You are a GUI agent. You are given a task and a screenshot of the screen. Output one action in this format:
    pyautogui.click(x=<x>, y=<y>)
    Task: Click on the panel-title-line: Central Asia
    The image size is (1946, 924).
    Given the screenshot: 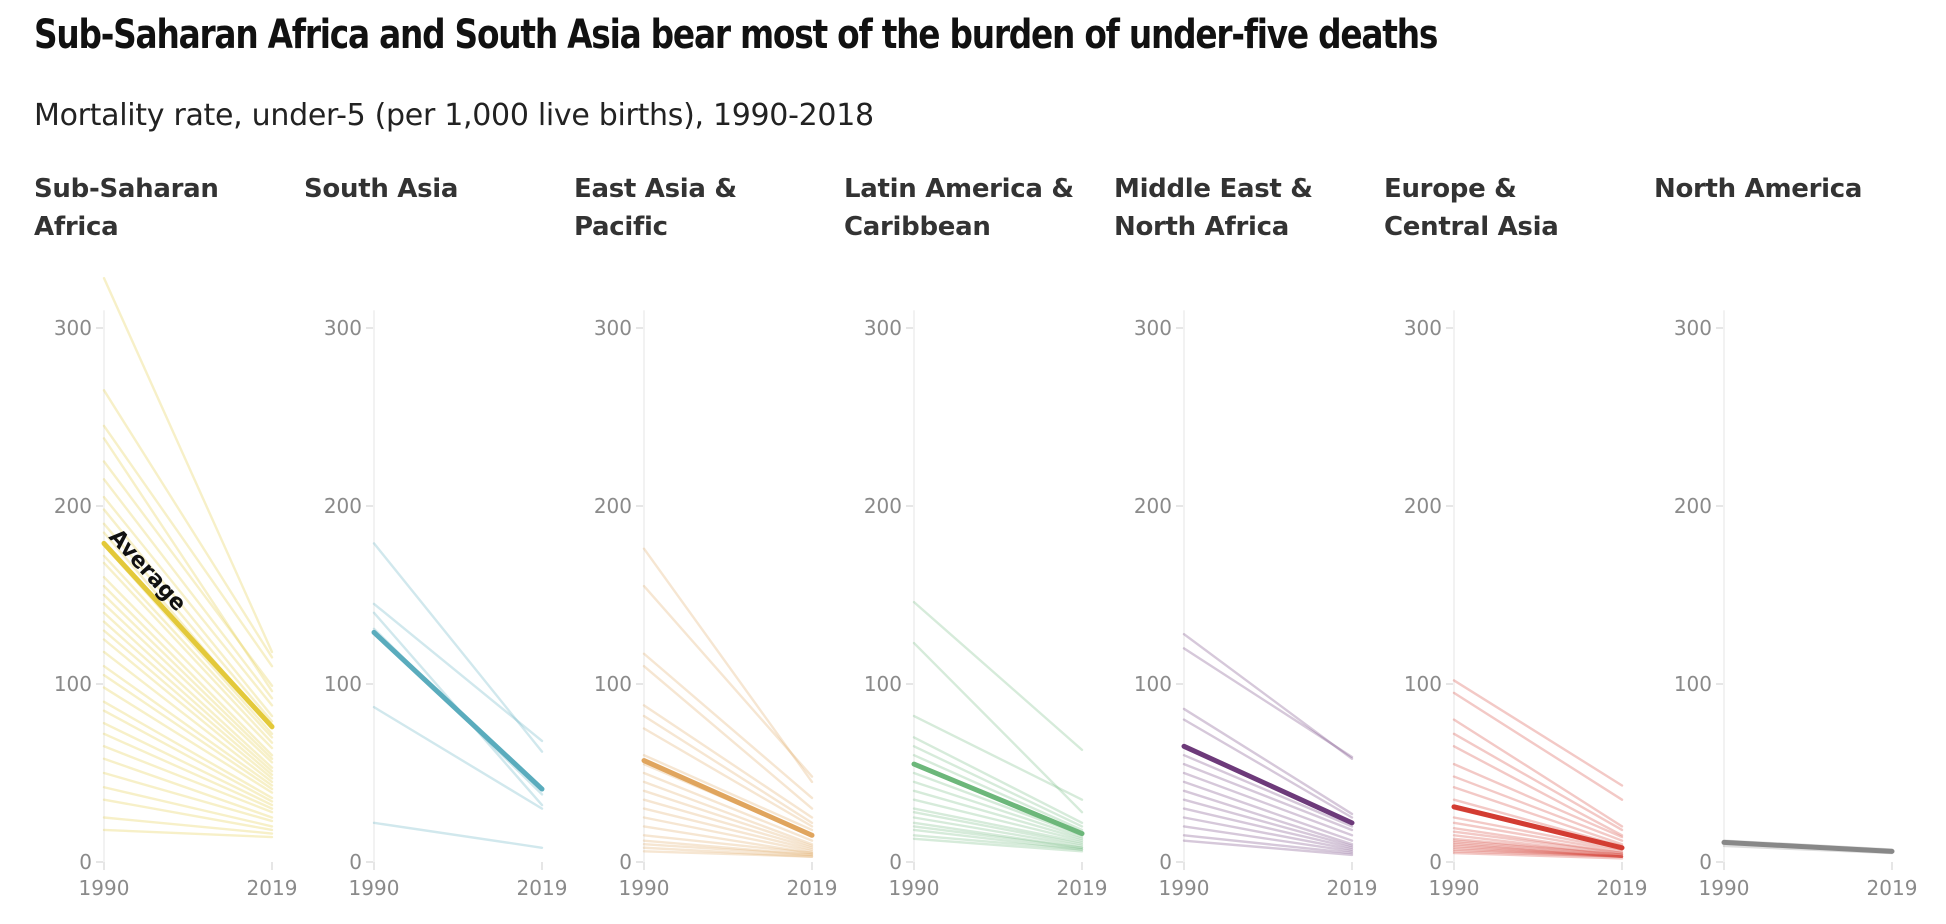 What is the action you would take?
    pyautogui.click(x=1471, y=227)
    